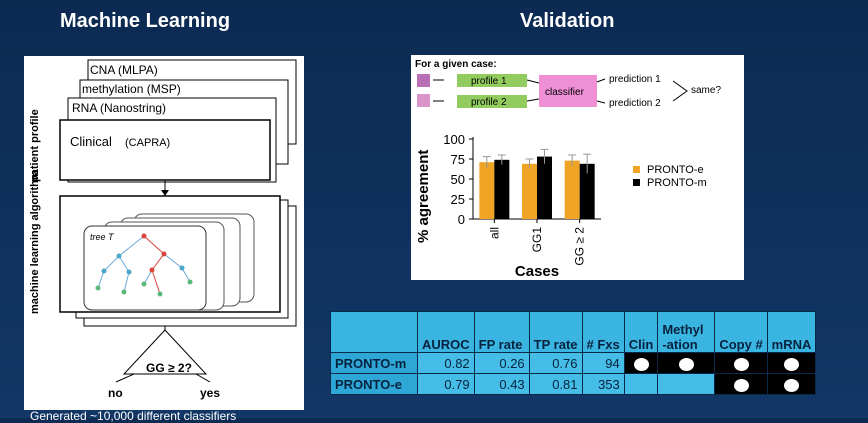 This screenshot has height=423, width=868. Describe the element at coordinates (791, 332) in the screenshot. I see `header-cell: mRNA` at that location.